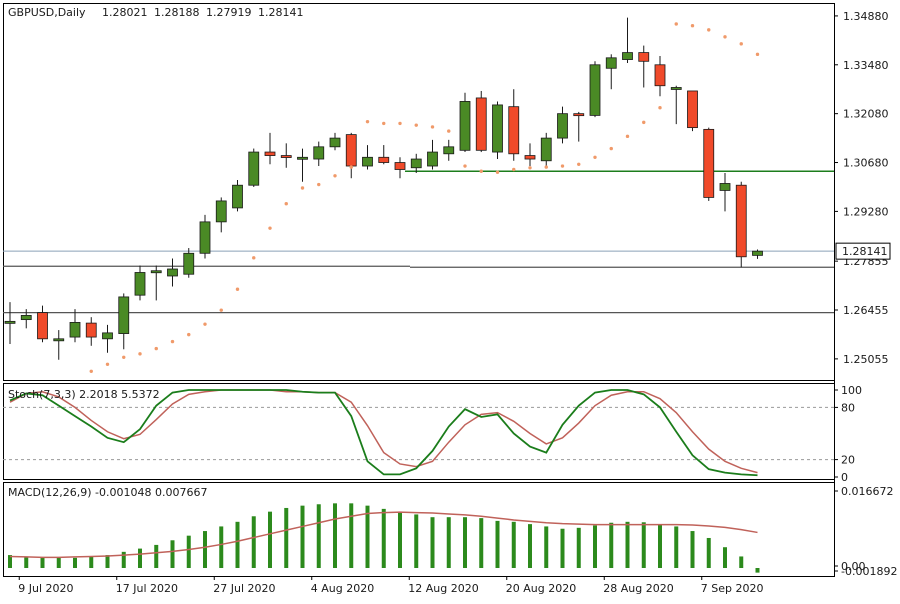  Describe the element at coordinates (853, 566) in the screenshot. I see `macd-y-label: 0.00` at that location.